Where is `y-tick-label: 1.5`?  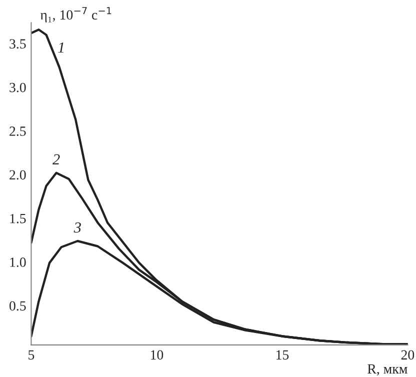
y-tick-label: 1.5 is located at coordinates (18, 219).